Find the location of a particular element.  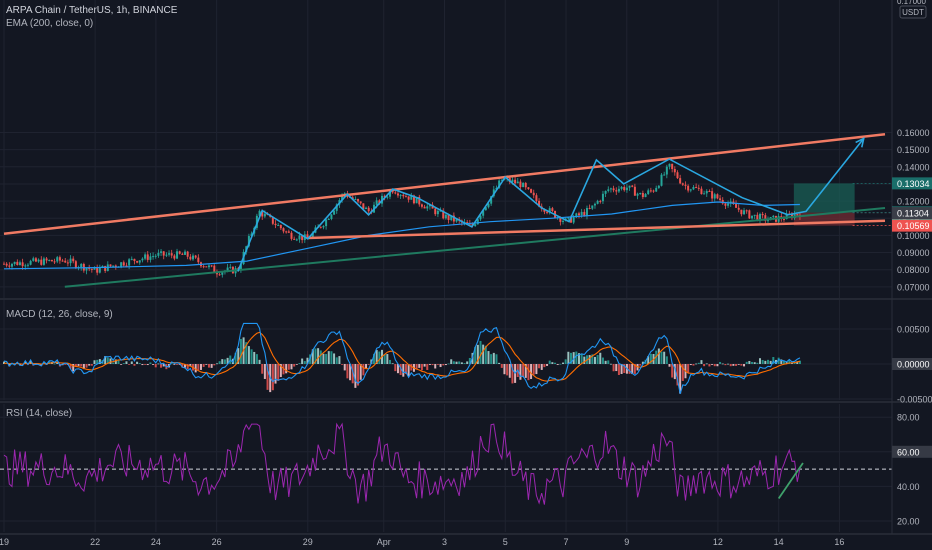

symbol-title: ARPA Chain / TetherUS, 1h, BINANCE is located at coordinates (92, 10).